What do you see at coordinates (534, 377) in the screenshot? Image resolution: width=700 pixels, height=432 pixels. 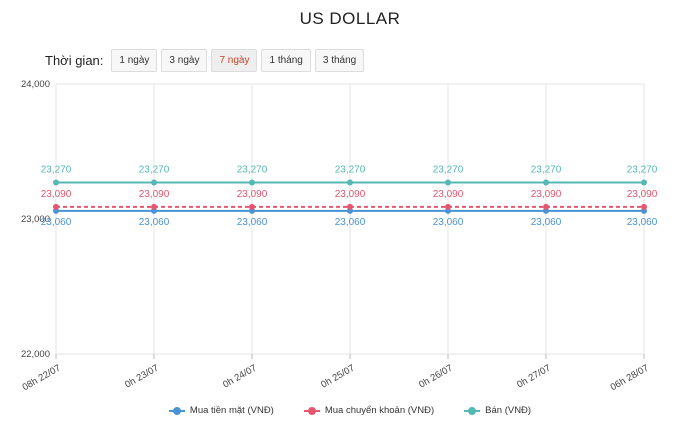 I see `x-tick-label: 0h 27/07` at bounding box center [534, 377].